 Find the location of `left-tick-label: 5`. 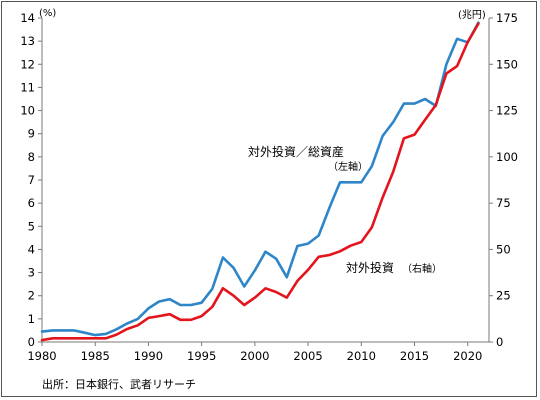

left-tick-label: 5 is located at coordinates (31, 226).